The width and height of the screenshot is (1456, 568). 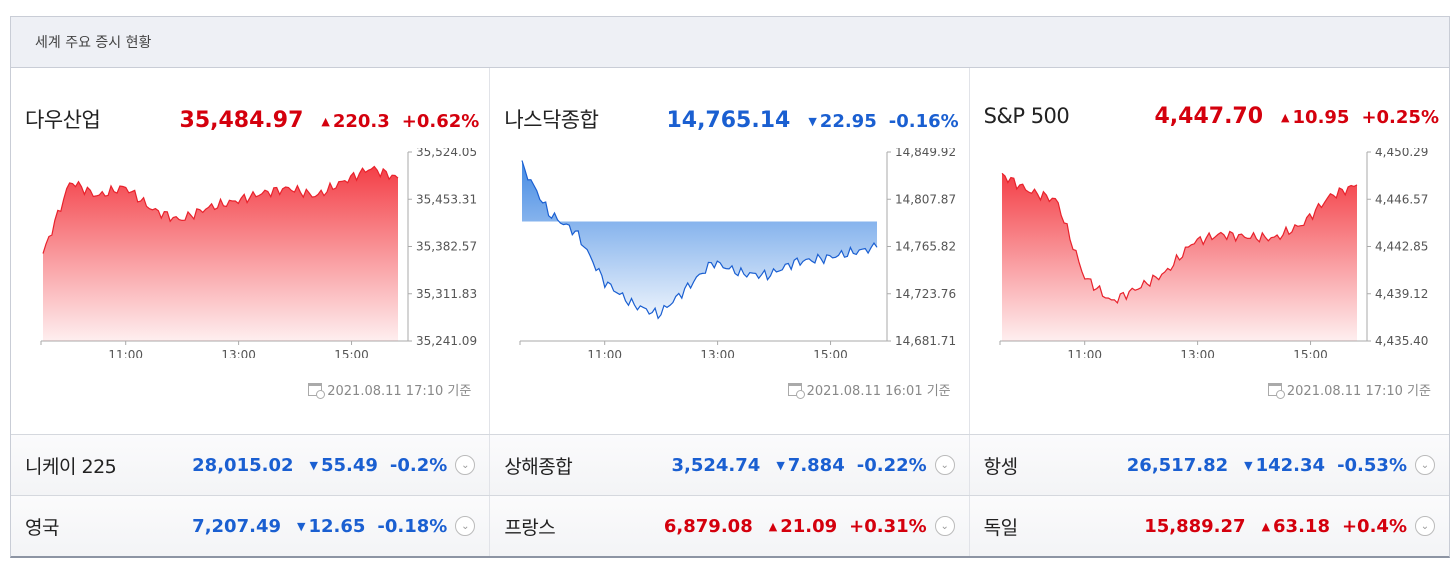 What do you see at coordinates (1209, 116) in the screenshot?
I see `index-value: 4,447.70` at bounding box center [1209, 116].